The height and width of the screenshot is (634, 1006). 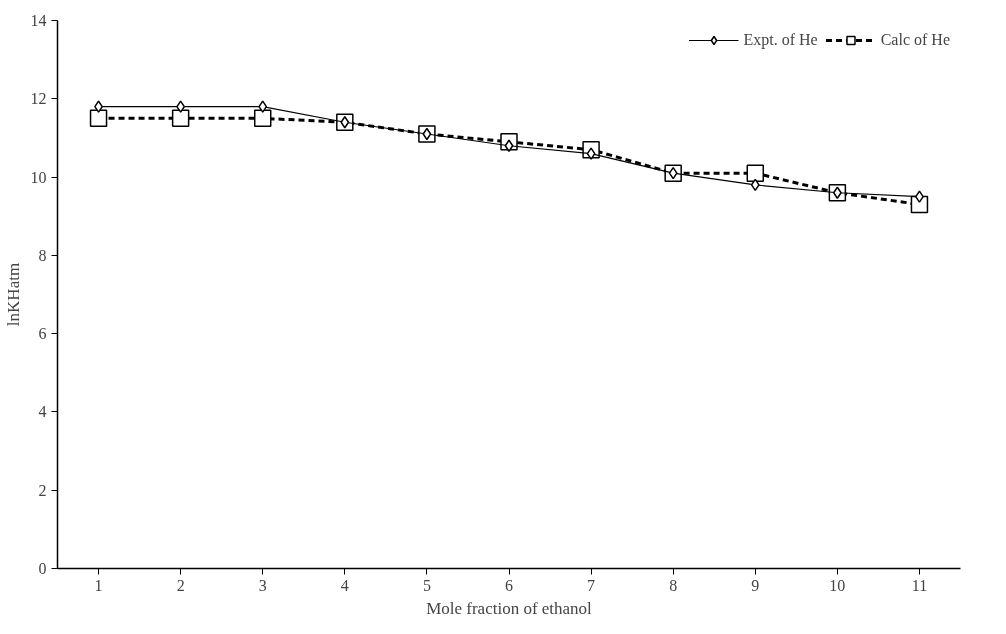 What do you see at coordinates (509, 608) in the screenshot?
I see `x-axis-title: Mole fraction of ethanol` at bounding box center [509, 608].